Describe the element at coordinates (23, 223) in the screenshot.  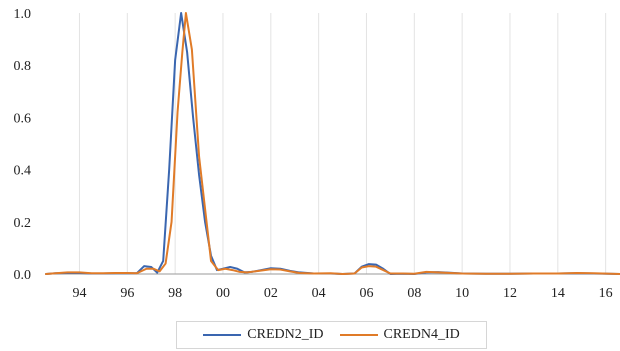
I see `y-tick-label: 0.2` at that location.